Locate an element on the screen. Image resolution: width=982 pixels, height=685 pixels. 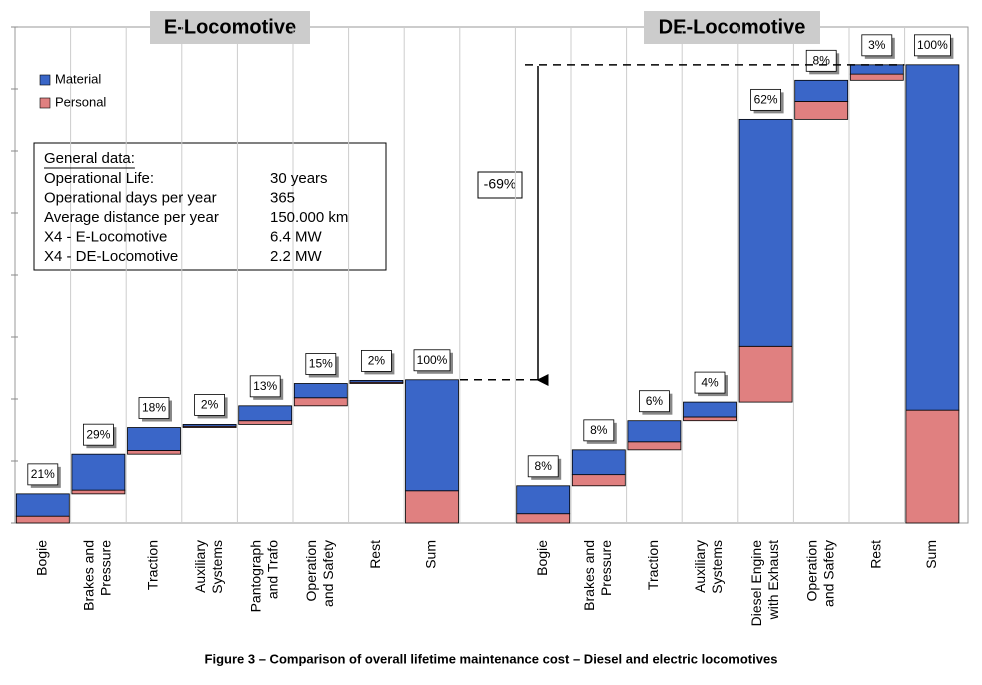
annotation-box is located at coordinates (500, 185).